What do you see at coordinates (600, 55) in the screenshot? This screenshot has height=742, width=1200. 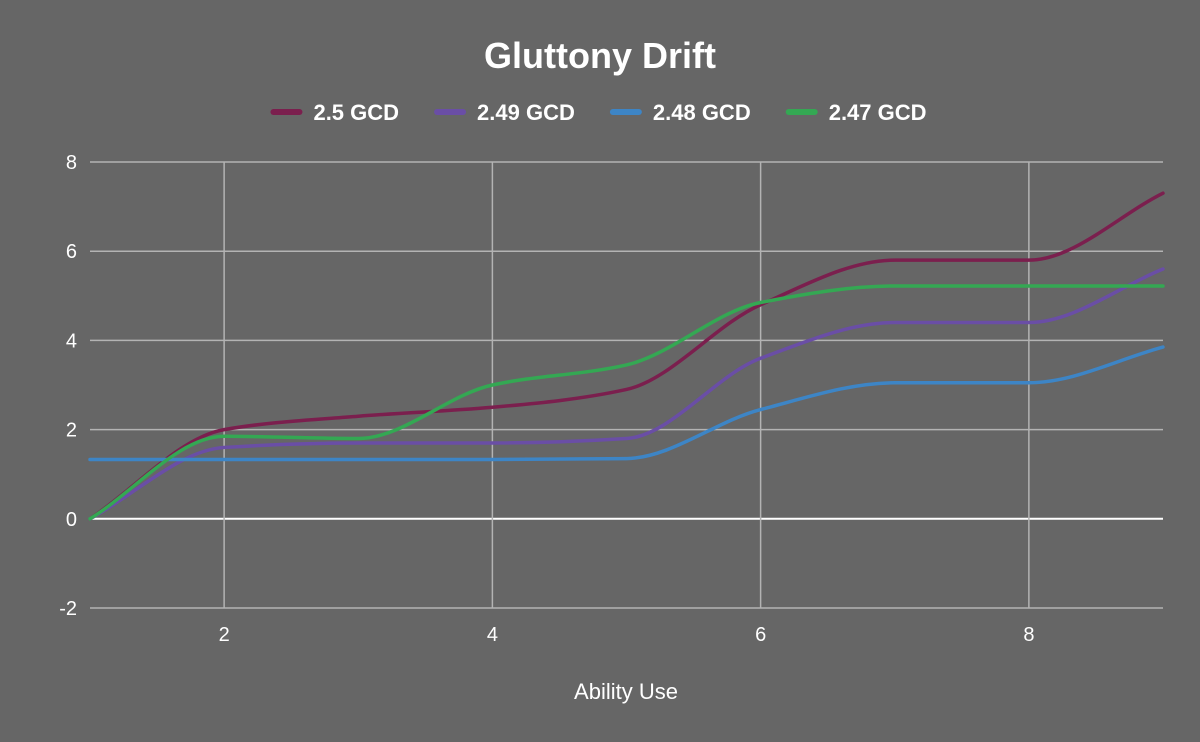 I see `chart-title: Gluttony Drift` at bounding box center [600, 55].